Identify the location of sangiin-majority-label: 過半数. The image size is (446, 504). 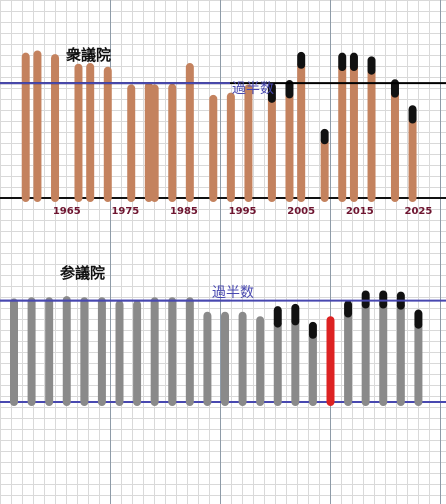
(233, 293).